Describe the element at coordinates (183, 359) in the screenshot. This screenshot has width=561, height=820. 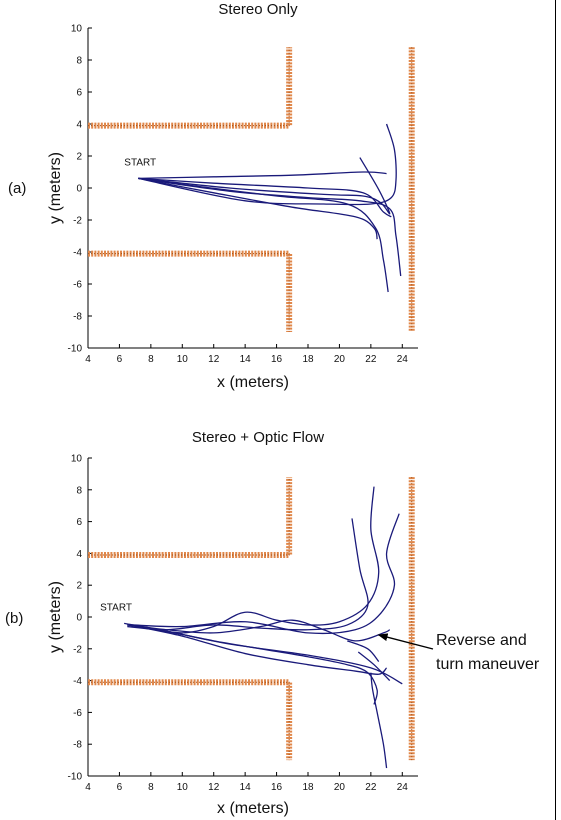
I see `panel-a-x-tick-label: 10` at that location.